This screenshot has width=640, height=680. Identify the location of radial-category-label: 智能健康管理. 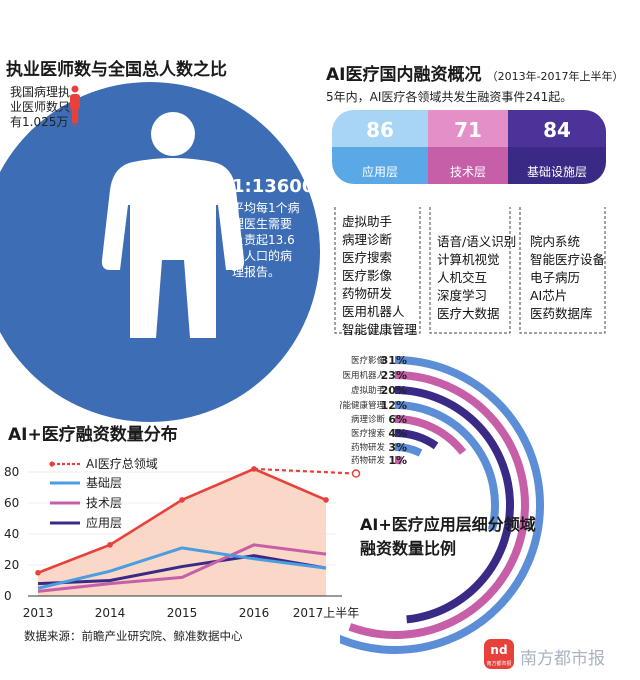
(362, 405).